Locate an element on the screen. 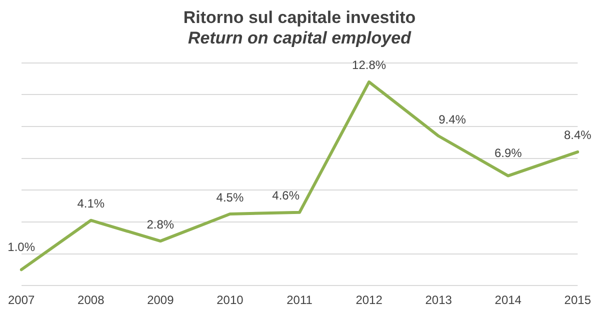 This screenshot has width=599, height=320. x-tick-label: 2009 is located at coordinates (160, 300).